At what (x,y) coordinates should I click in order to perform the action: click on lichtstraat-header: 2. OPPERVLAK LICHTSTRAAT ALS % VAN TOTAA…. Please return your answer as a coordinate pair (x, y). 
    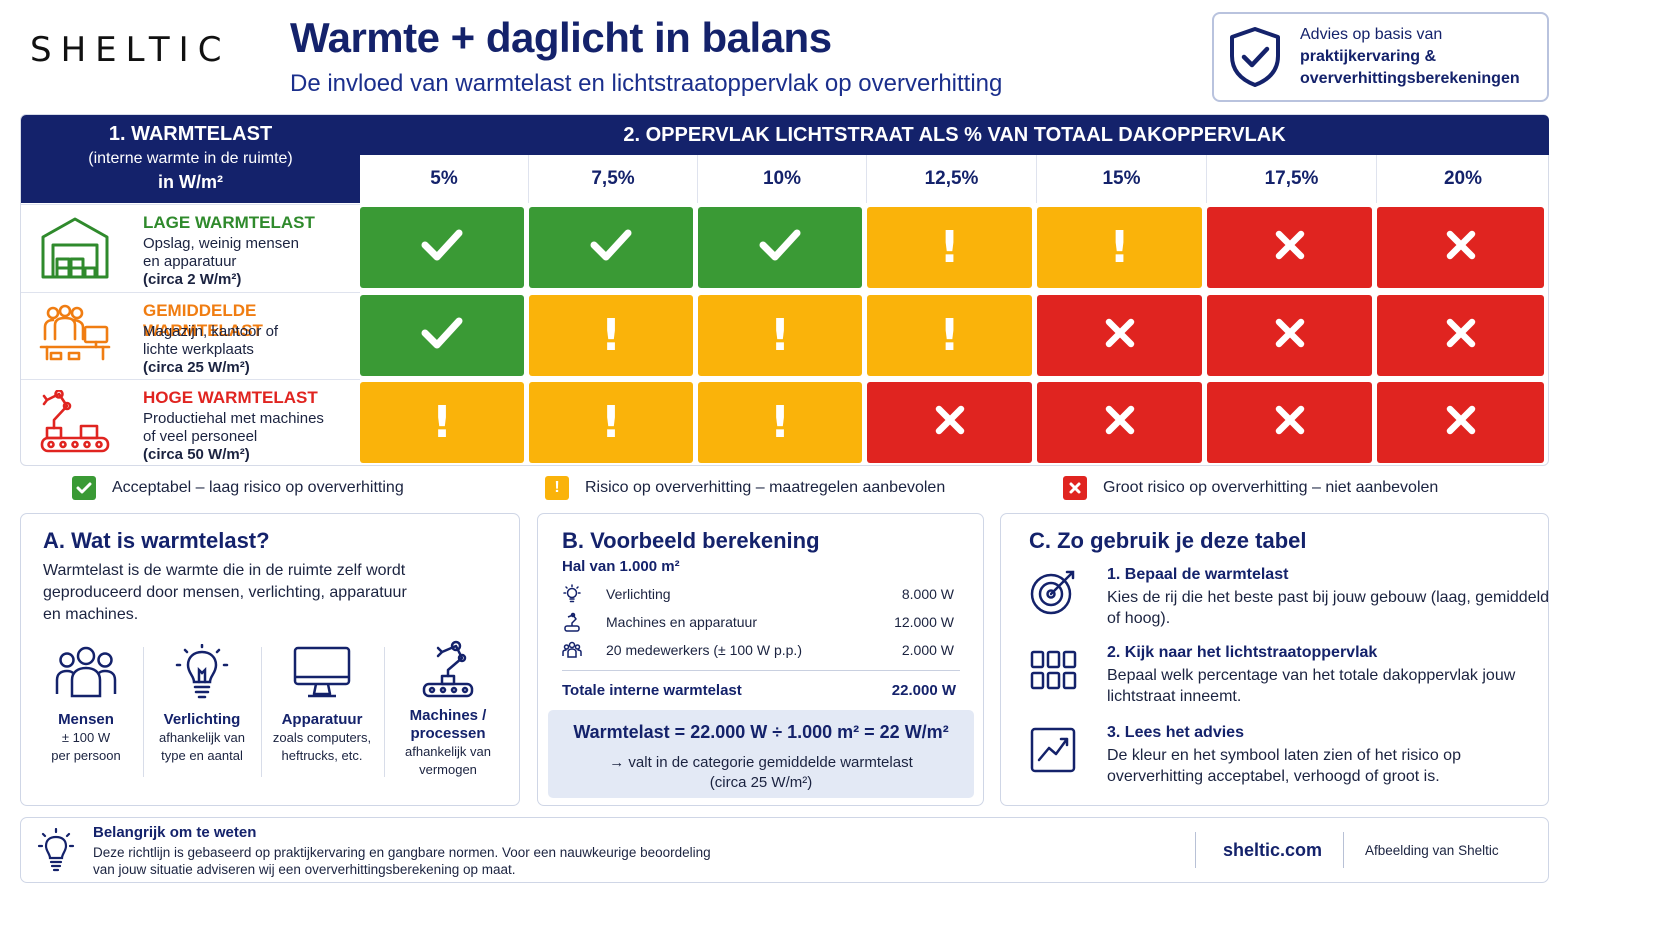
    Looking at the image, I should click on (954, 135).